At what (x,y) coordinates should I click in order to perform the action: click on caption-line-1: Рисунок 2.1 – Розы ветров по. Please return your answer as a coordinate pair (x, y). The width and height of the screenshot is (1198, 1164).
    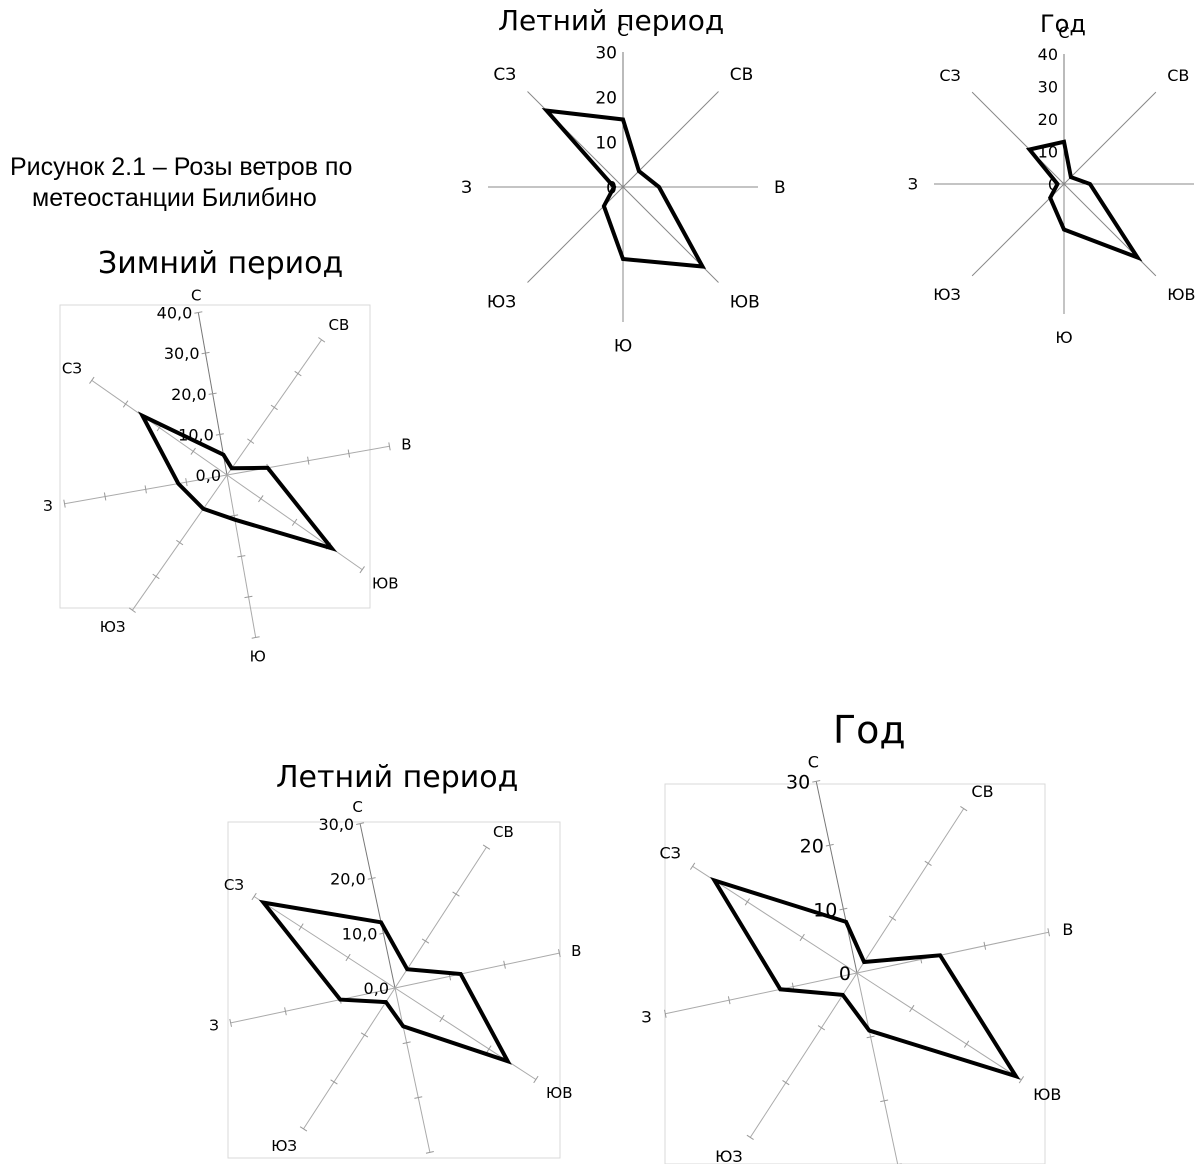
    Looking at the image, I should click on (181, 167).